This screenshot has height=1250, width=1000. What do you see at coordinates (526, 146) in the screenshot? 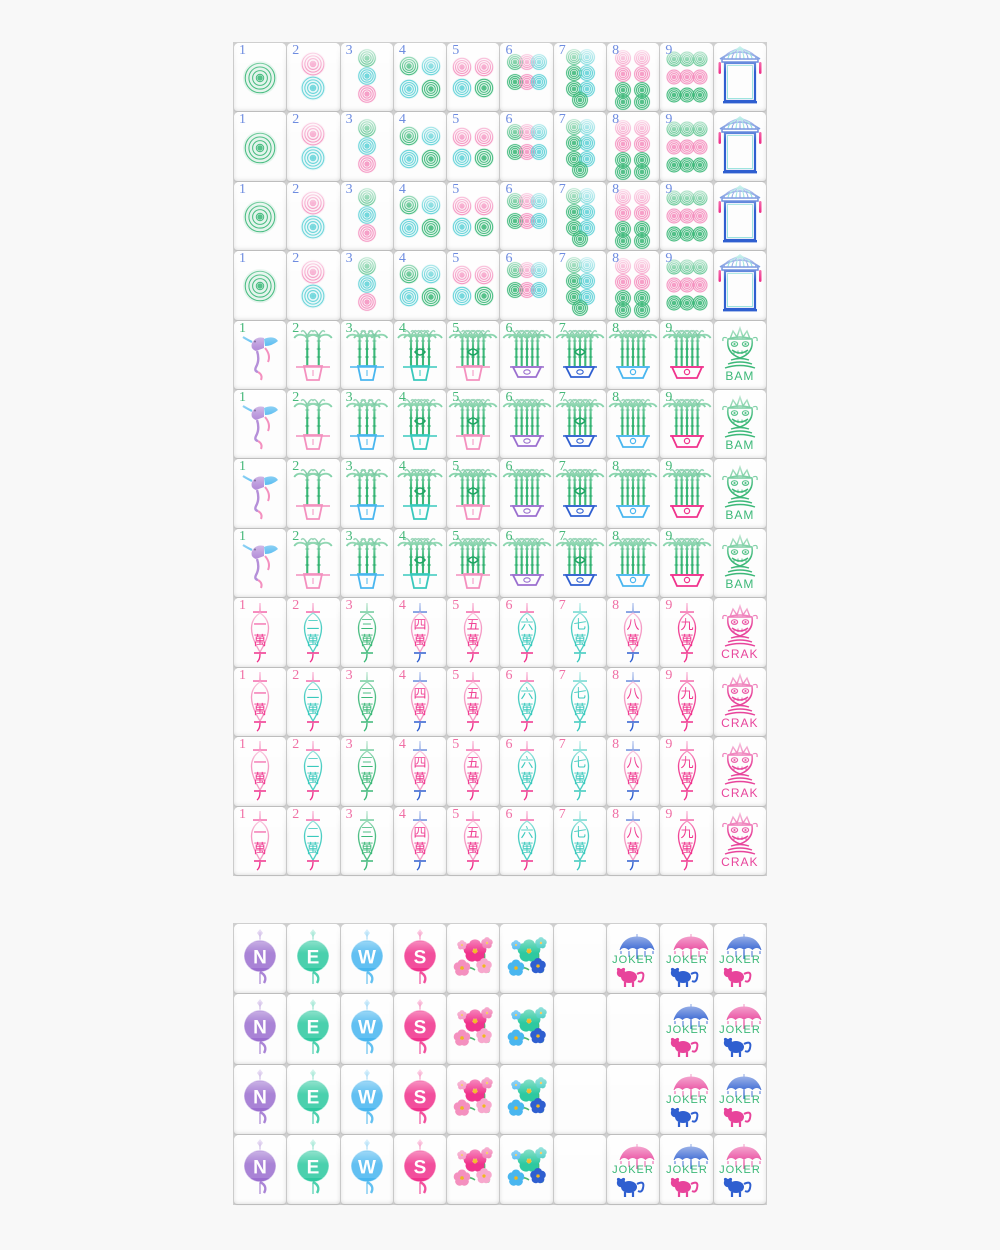
I see `tile-dots-6: 6` at bounding box center [526, 146].